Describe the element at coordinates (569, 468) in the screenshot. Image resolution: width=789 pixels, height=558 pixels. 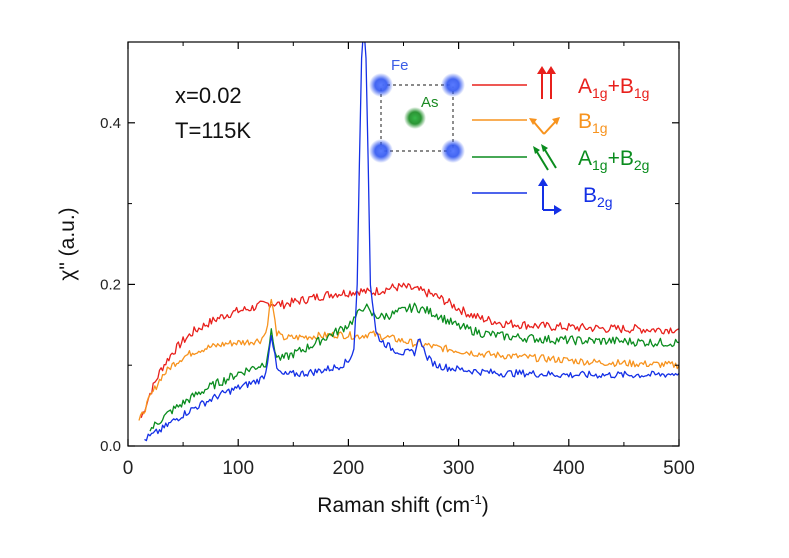
I see `x-tick-label: 400` at that location.